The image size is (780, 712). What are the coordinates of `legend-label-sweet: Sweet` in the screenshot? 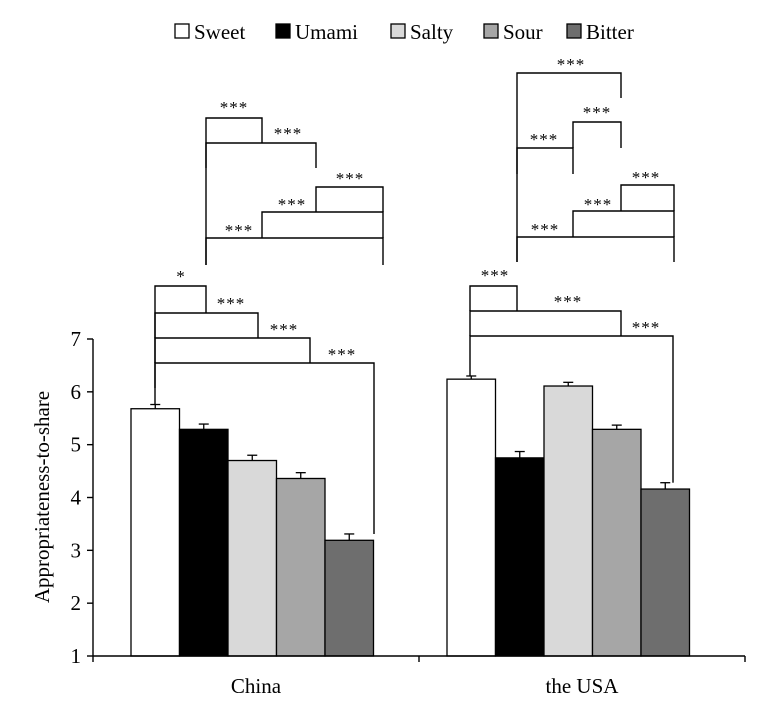 It's located at (219, 32).